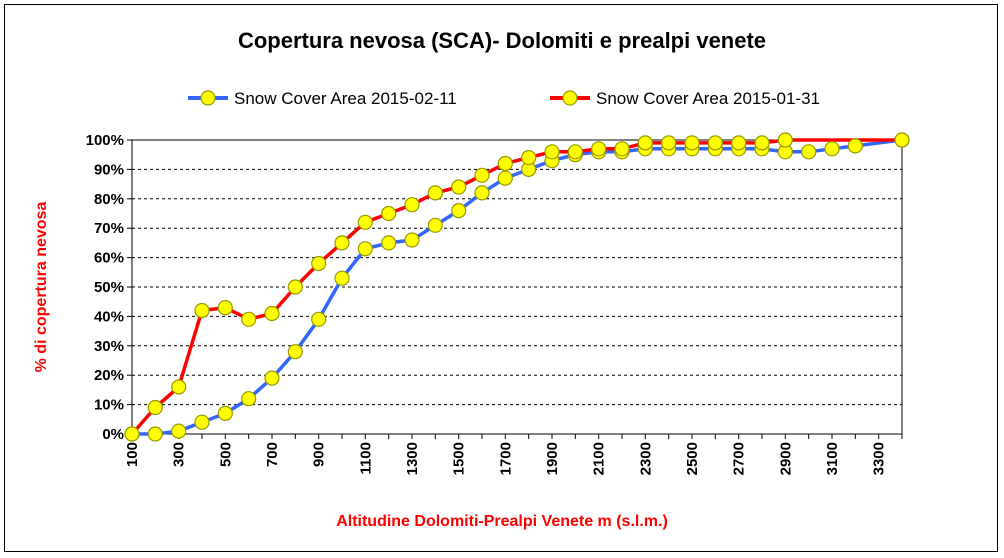 This screenshot has height=558, width=1004. What do you see at coordinates (41, 287) in the screenshot?
I see `y-axis-label: % di copertura nevosa` at bounding box center [41, 287].